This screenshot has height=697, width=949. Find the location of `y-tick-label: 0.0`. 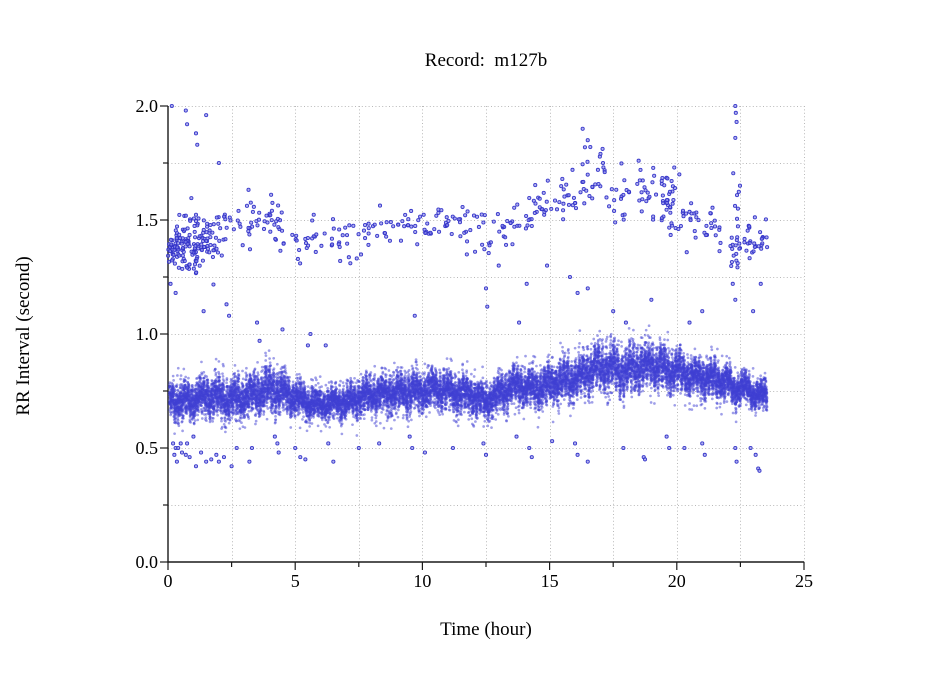

y-tick-label: 0.0 is located at coordinates (147, 562).